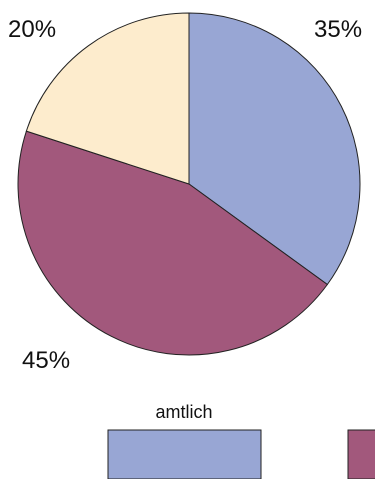 The width and height of the screenshot is (375, 479). Describe the element at coordinates (338, 29) in the screenshot. I see `slice-label-1: 35%` at that location.